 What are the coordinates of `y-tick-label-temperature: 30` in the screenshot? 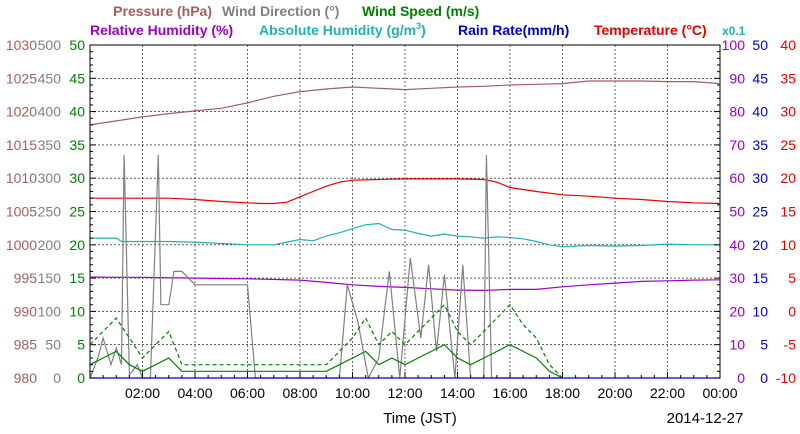 It's located at (788, 112).